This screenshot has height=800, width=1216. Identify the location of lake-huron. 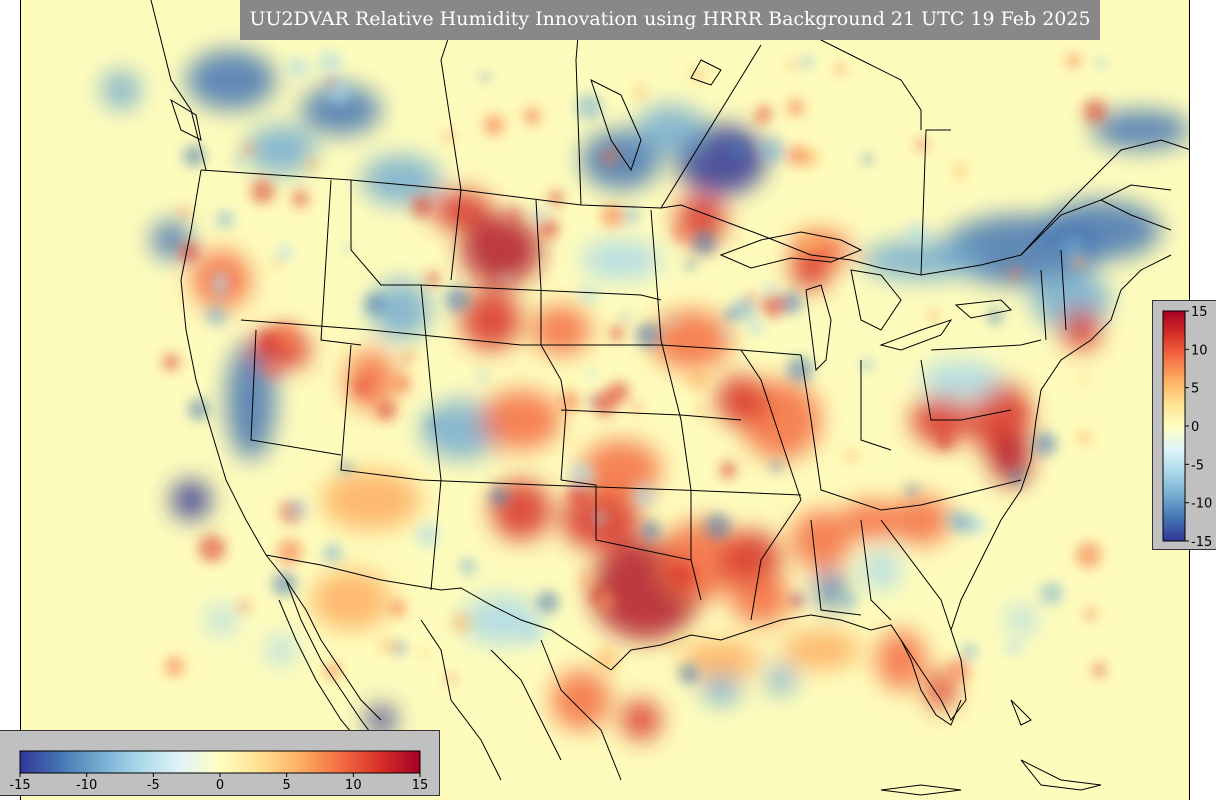
(876, 300).